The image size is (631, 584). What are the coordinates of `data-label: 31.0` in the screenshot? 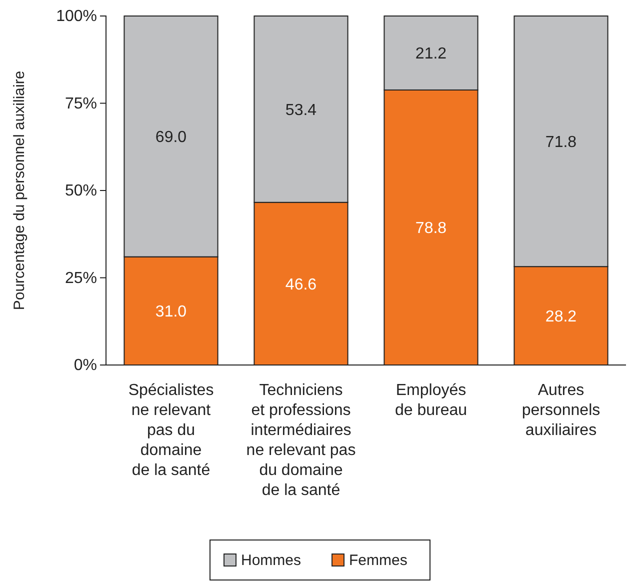 It's located at (171, 312).